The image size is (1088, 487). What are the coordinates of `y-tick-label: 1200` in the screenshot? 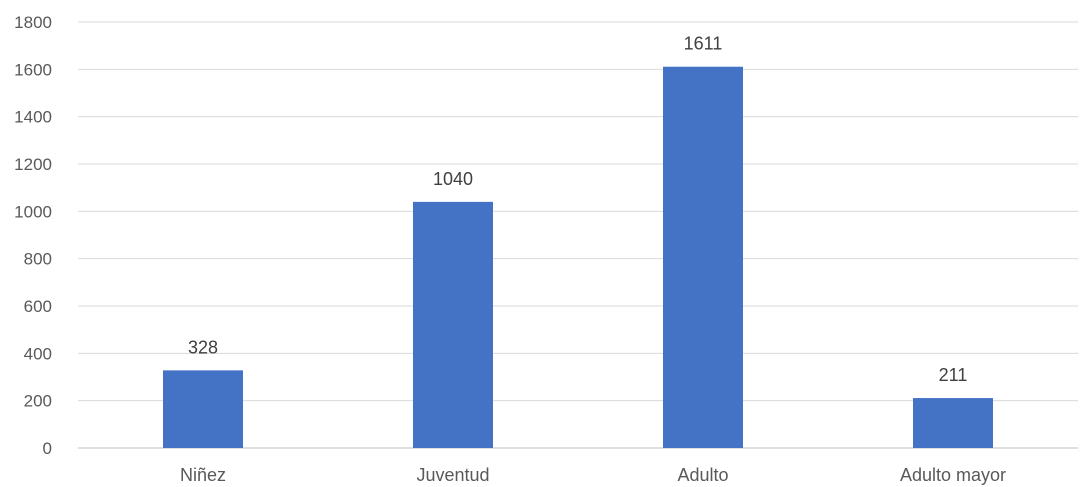 It's located at (33, 164).